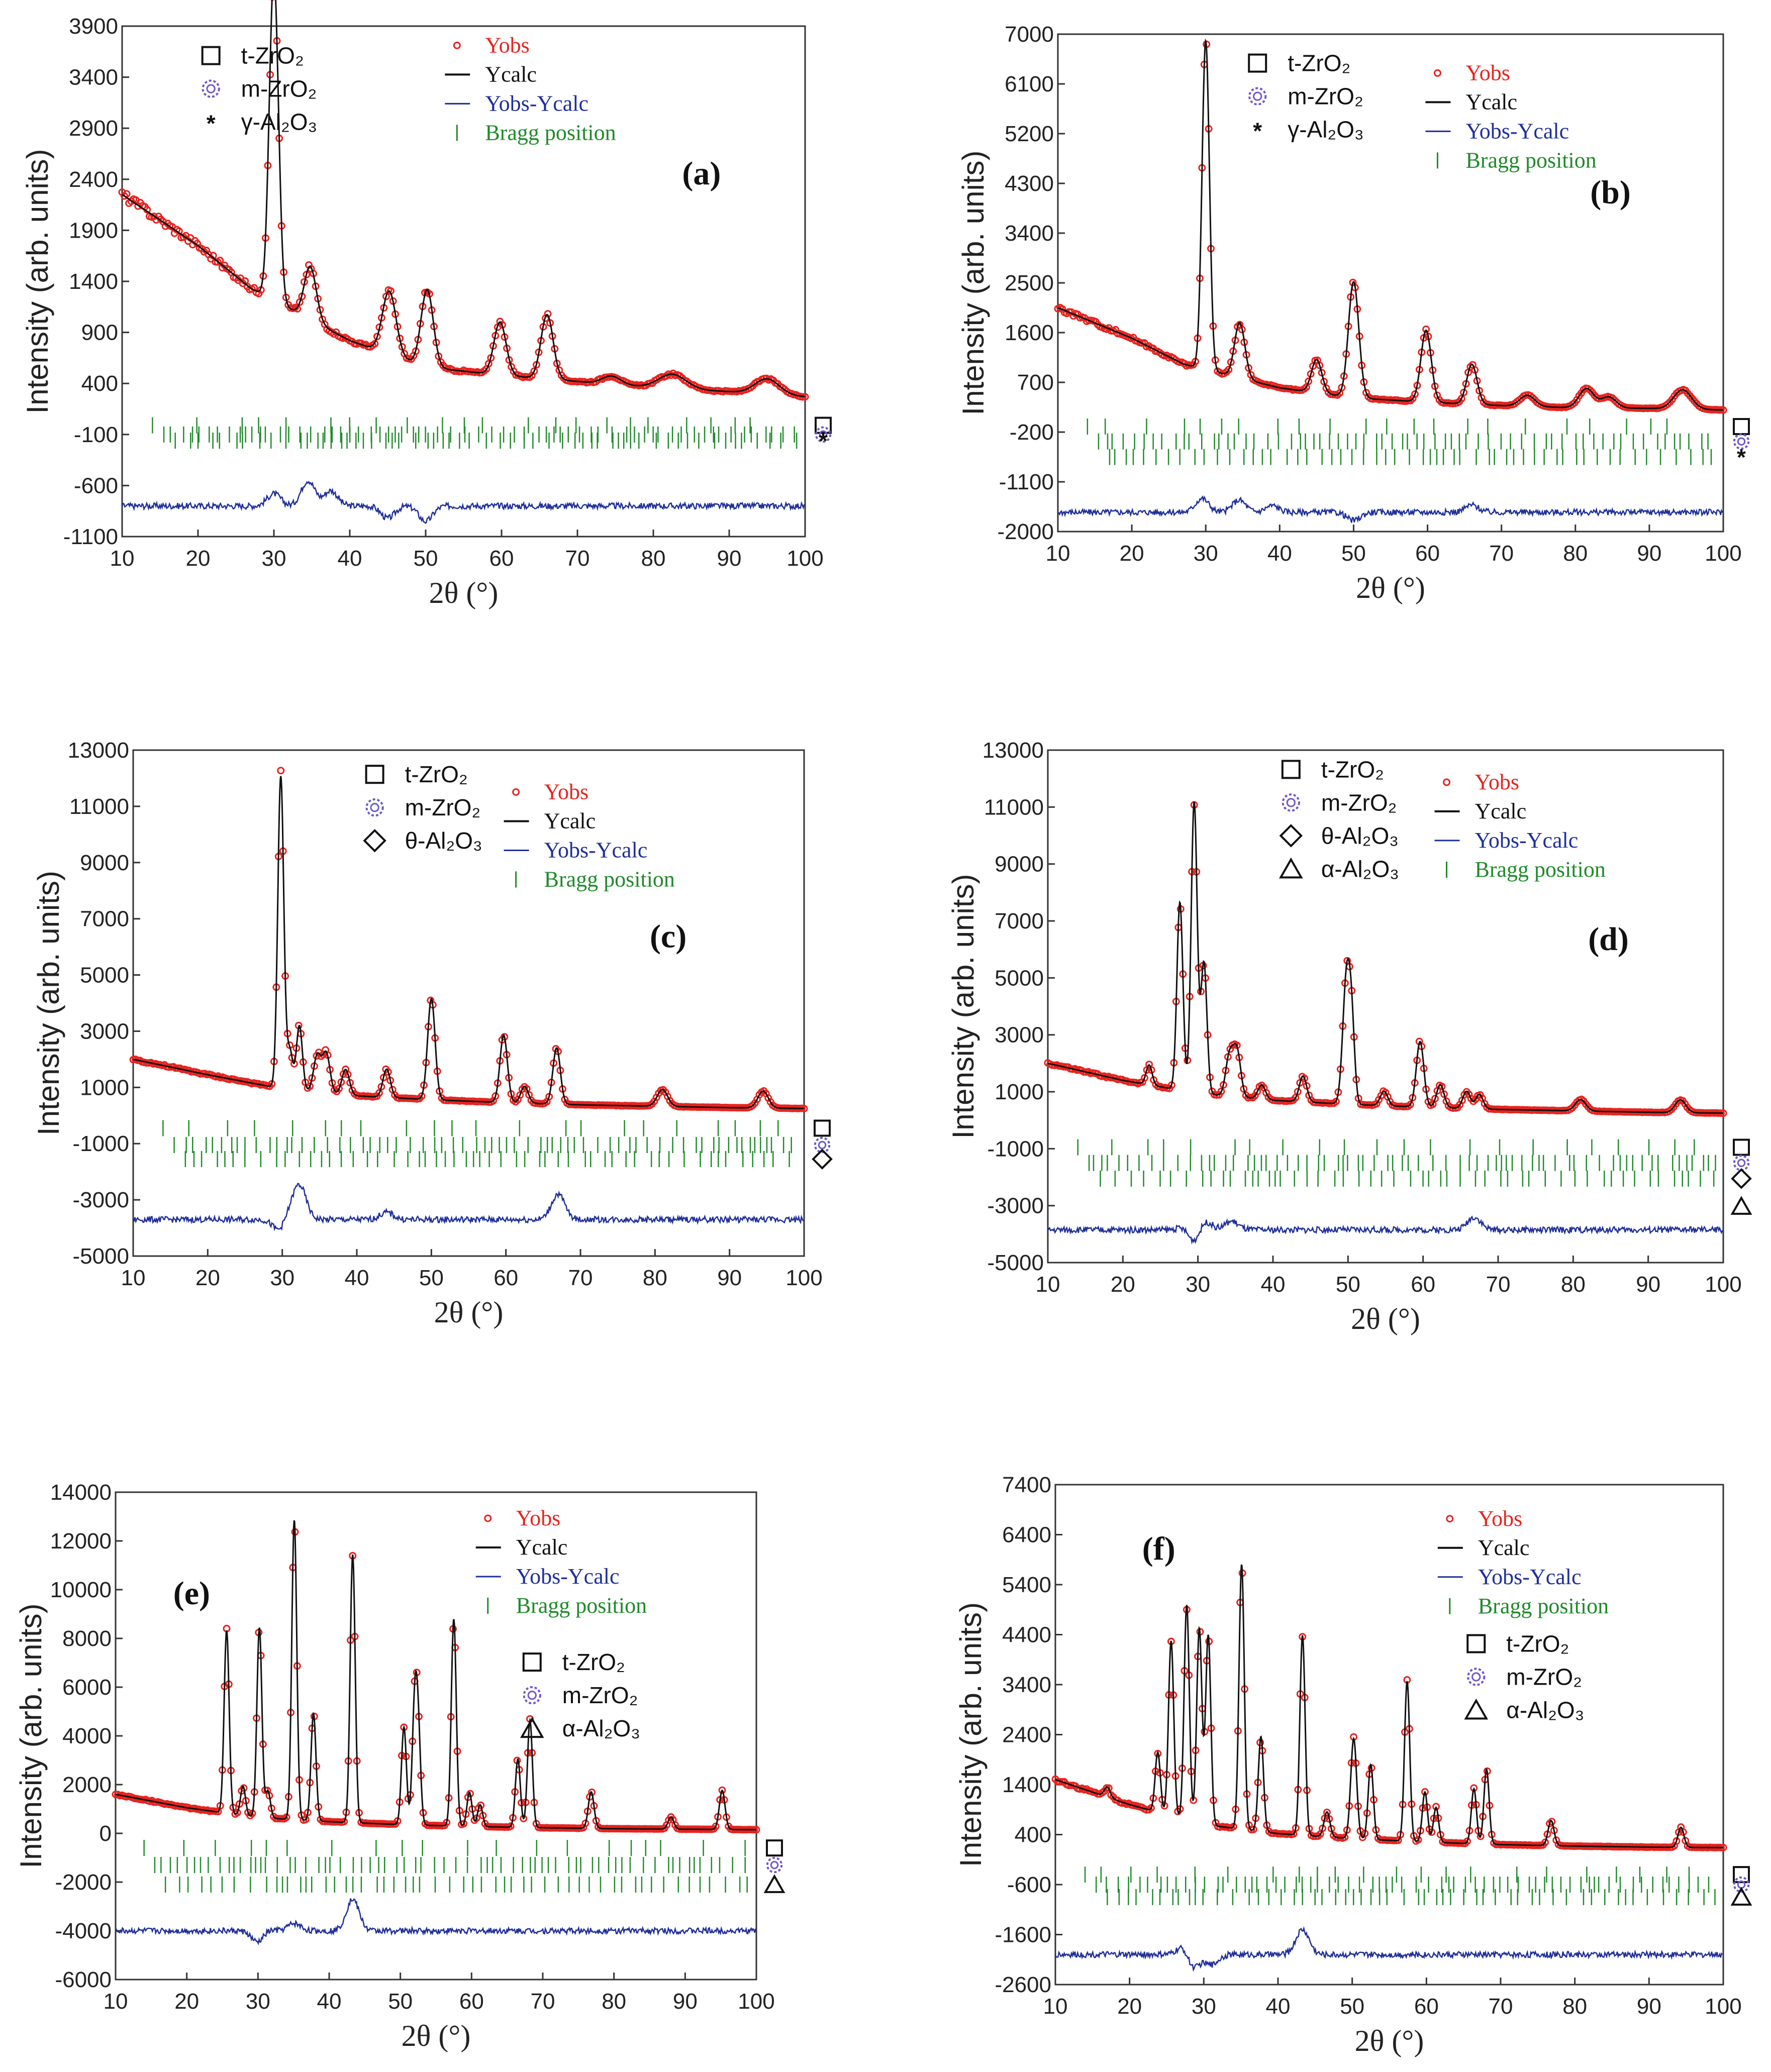 The width and height of the screenshot is (1771, 2072). Describe the element at coordinates (1290, 868) in the screenshot. I see `legend-marker-triangle` at that location.